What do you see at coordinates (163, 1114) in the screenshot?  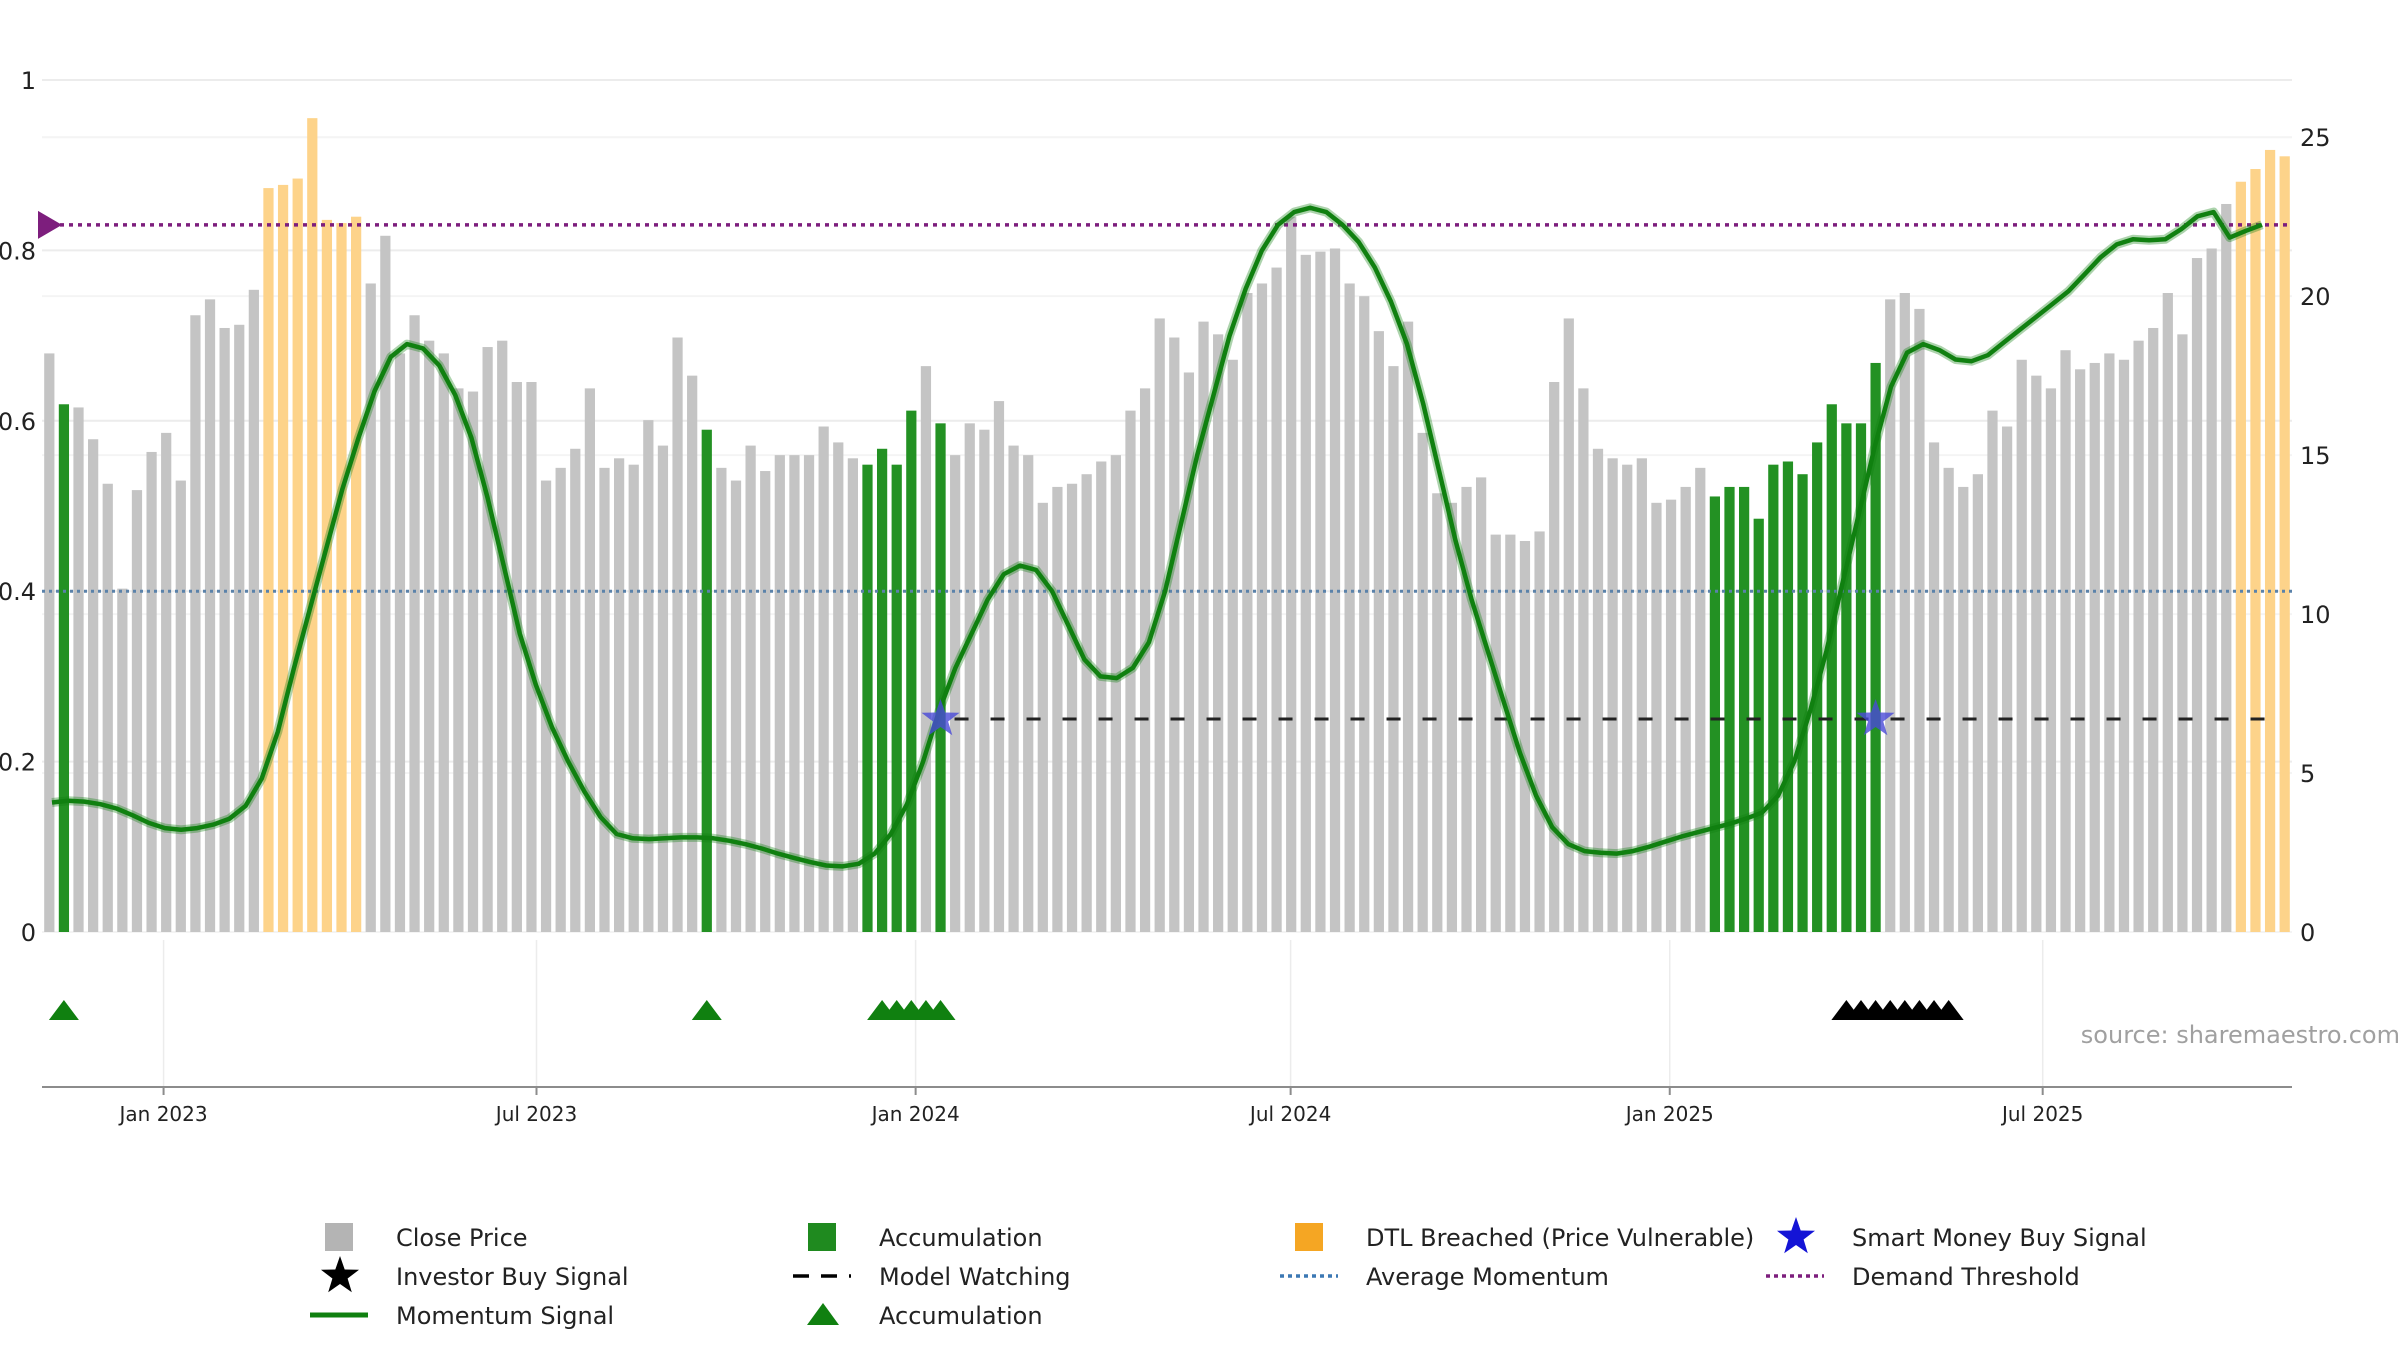 I see `x-tick-label-0: Jan 2023` at bounding box center [163, 1114].